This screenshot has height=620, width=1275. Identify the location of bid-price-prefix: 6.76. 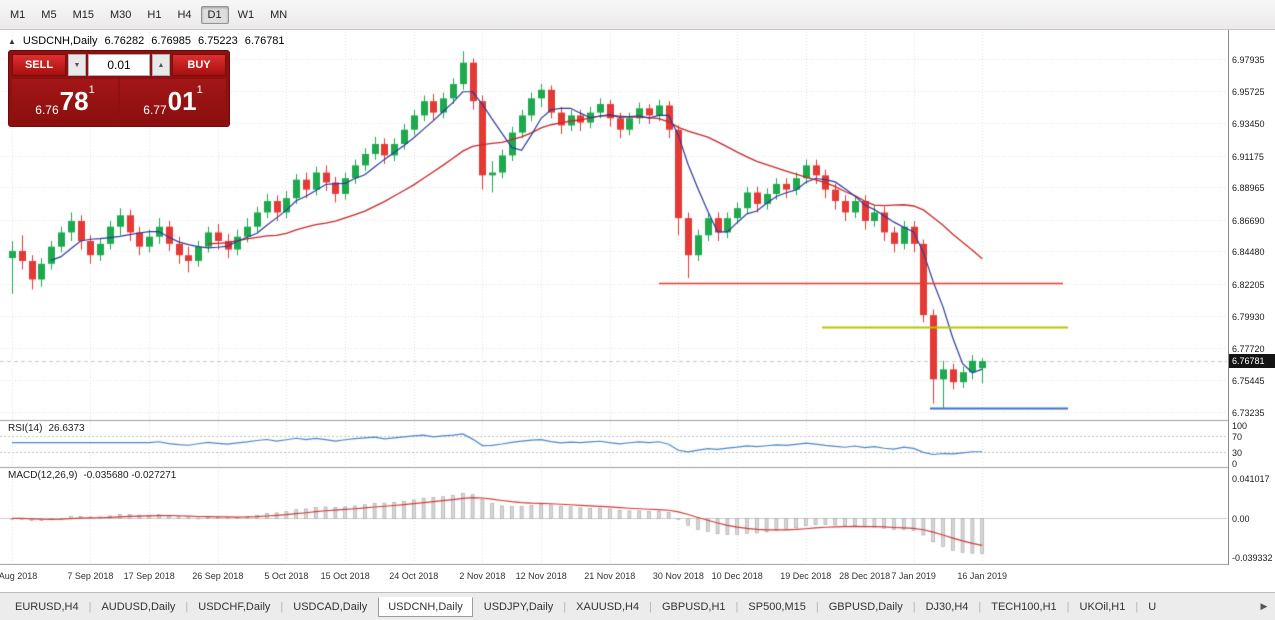
(47, 110).